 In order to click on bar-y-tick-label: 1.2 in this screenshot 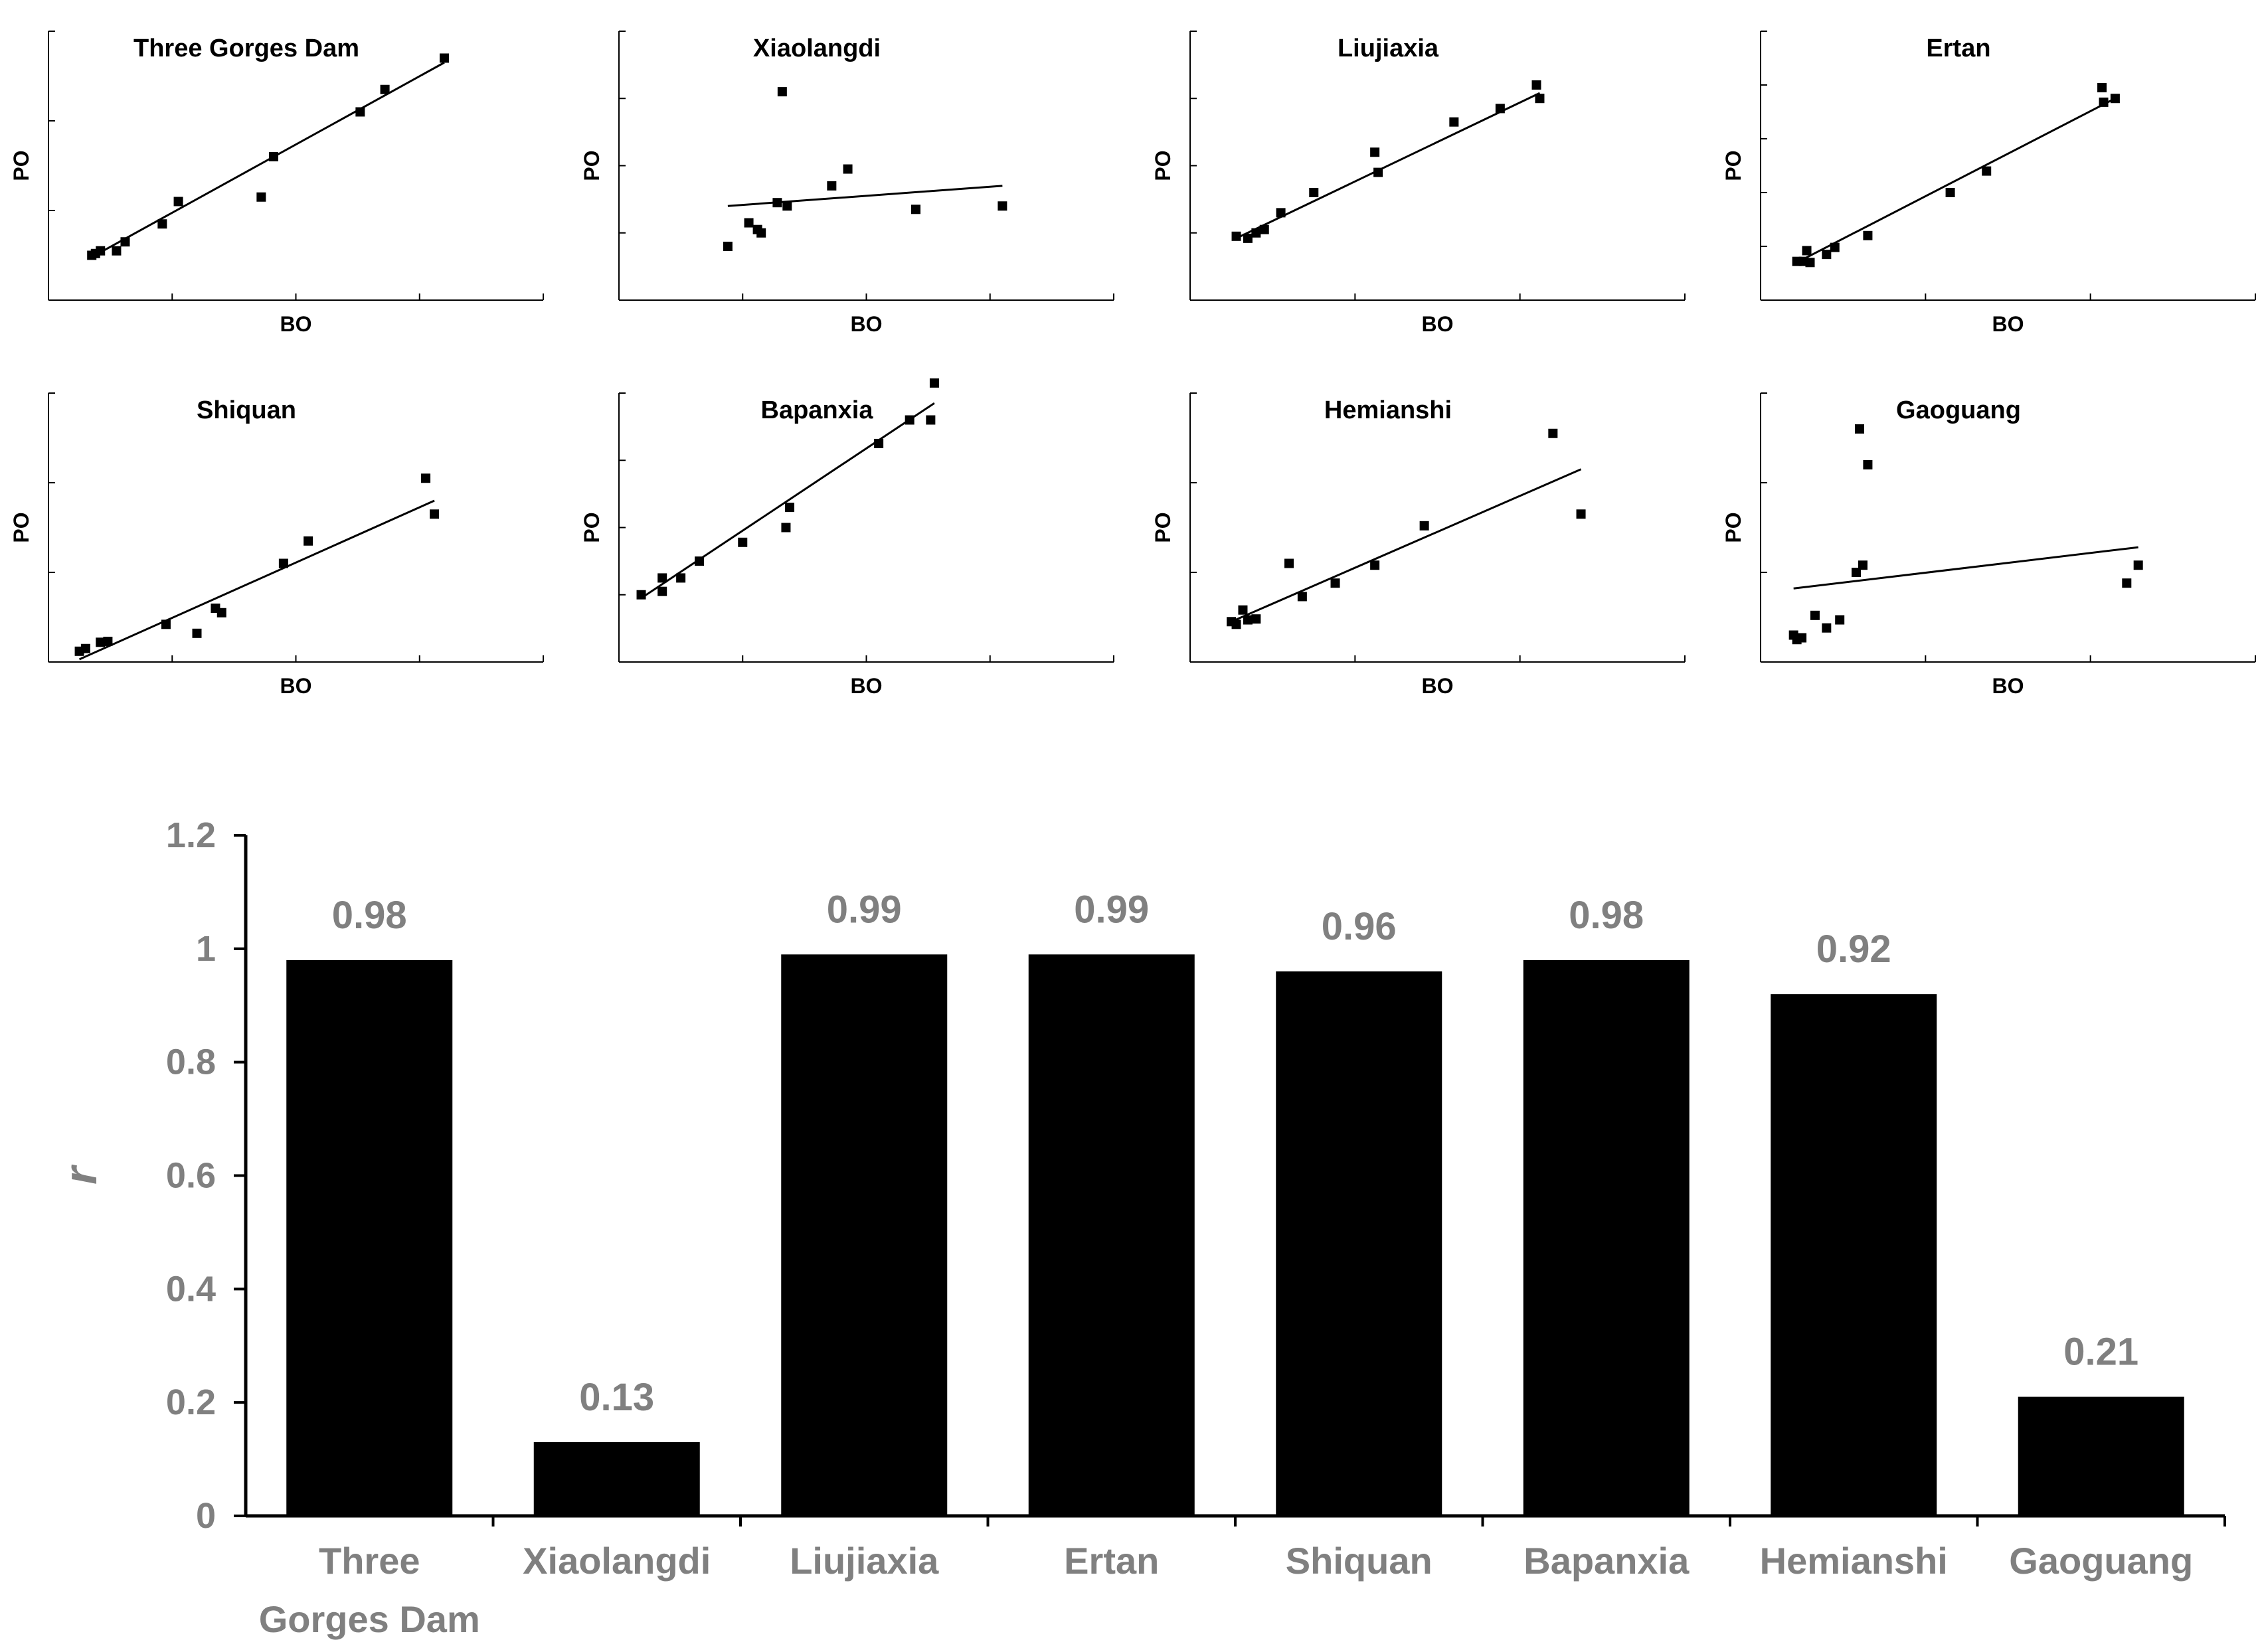, I will do `click(191, 835)`.